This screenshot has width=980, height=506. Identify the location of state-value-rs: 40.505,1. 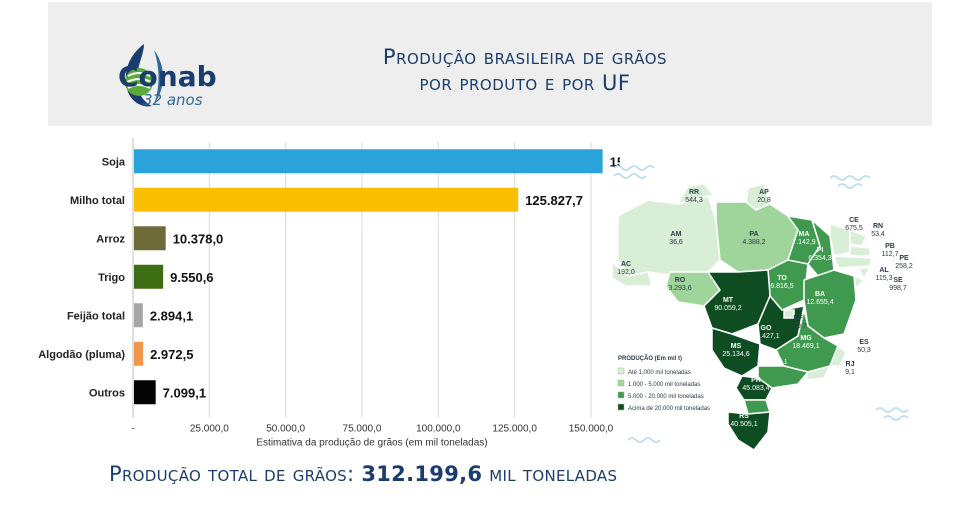
(743, 424).